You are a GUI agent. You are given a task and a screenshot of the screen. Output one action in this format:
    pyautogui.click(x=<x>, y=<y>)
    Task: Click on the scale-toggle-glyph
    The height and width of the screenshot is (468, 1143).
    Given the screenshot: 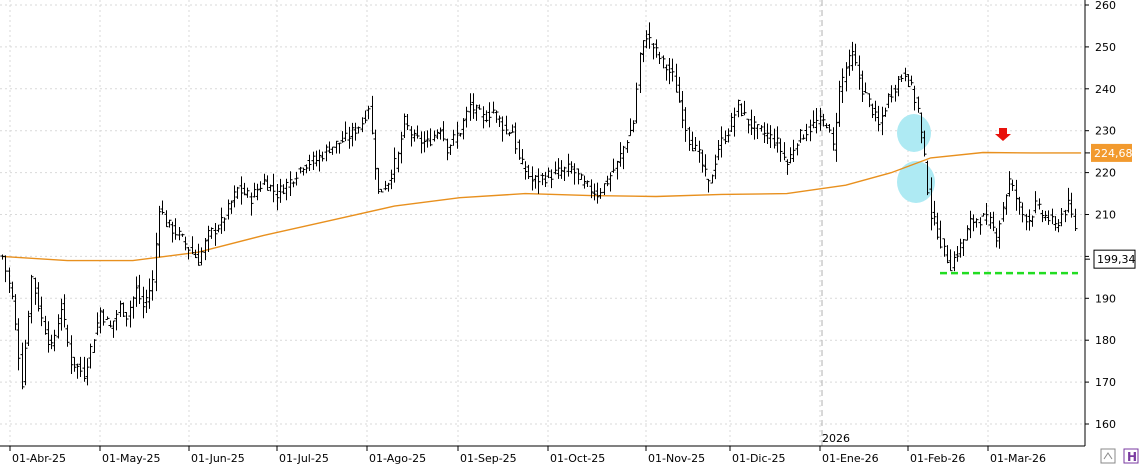 What is the action you would take?
    pyautogui.click(x=1108, y=456)
    